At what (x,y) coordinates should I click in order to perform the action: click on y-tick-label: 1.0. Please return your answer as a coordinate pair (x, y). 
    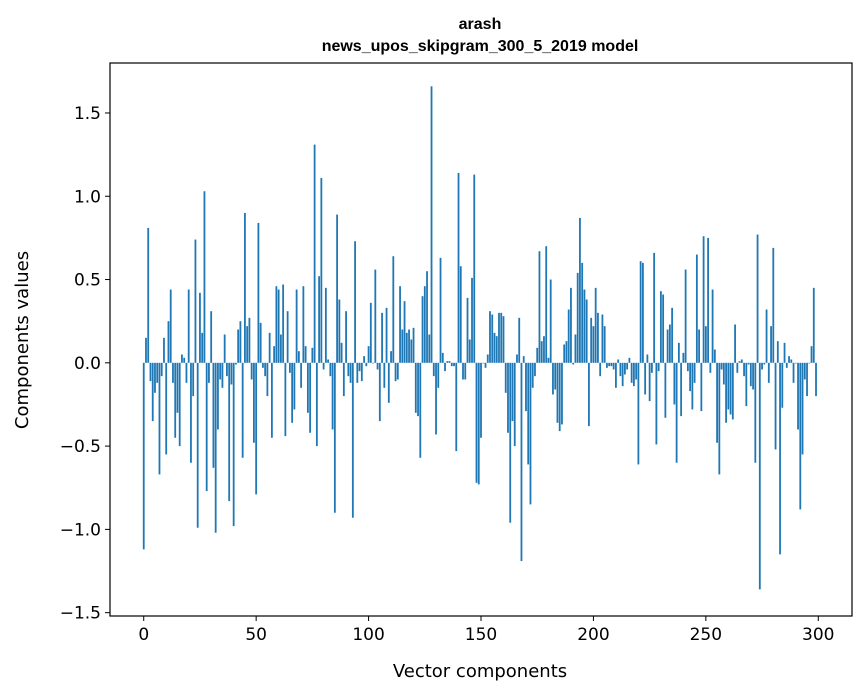
    Looking at the image, I should click on (87, 197).